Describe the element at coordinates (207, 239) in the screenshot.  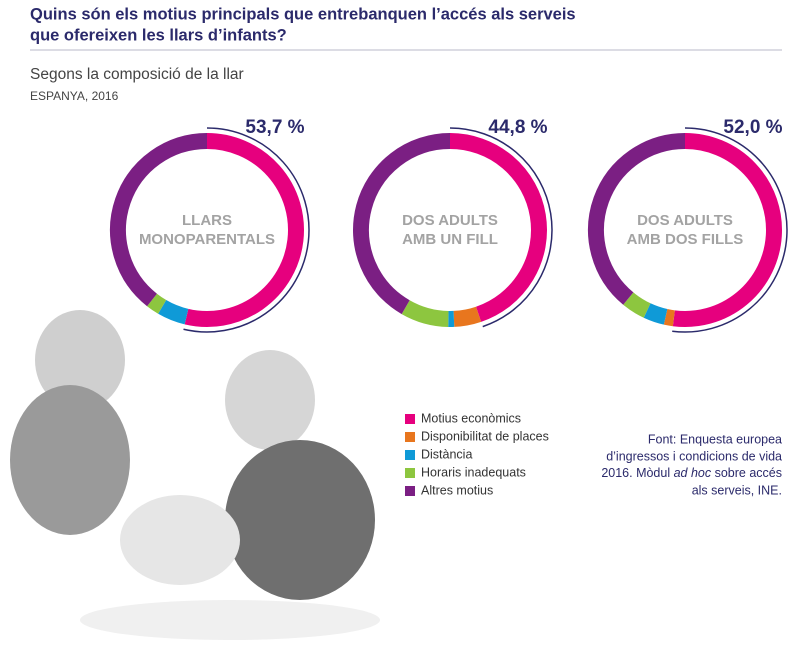
I see `donut-label: MONOPARENTALS` at that location.